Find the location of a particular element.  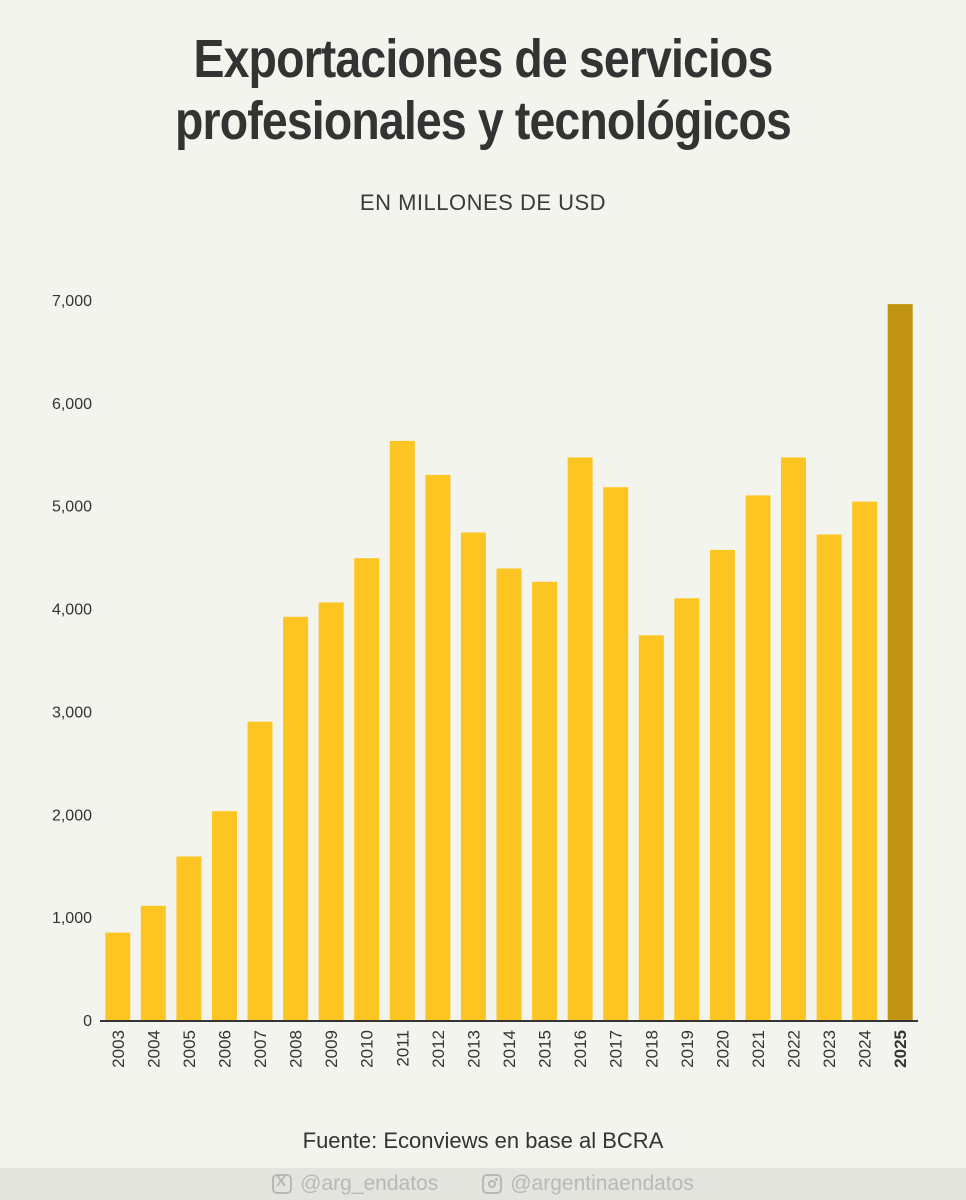

y-tick-label: 5,000 is located at coordinates (72, 507).